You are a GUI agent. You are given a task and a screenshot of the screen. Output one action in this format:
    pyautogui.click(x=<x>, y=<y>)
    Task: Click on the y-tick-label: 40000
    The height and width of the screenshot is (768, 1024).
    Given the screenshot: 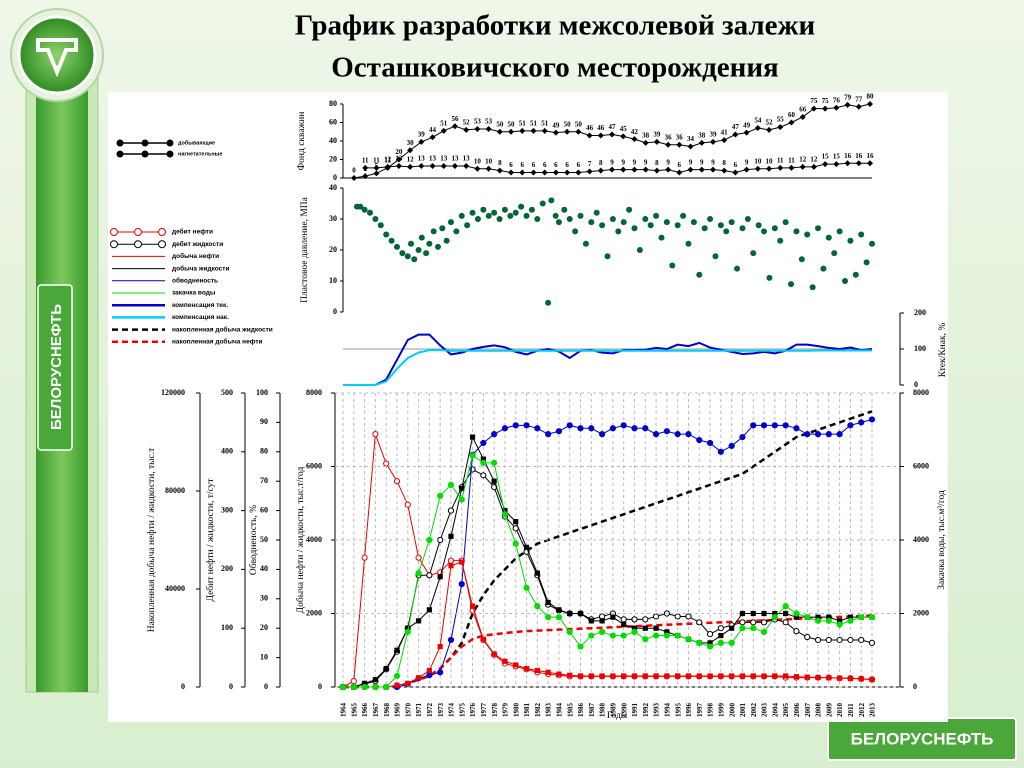 What is the action you would take?
    pyautogui.click(x=175, y=588)
    